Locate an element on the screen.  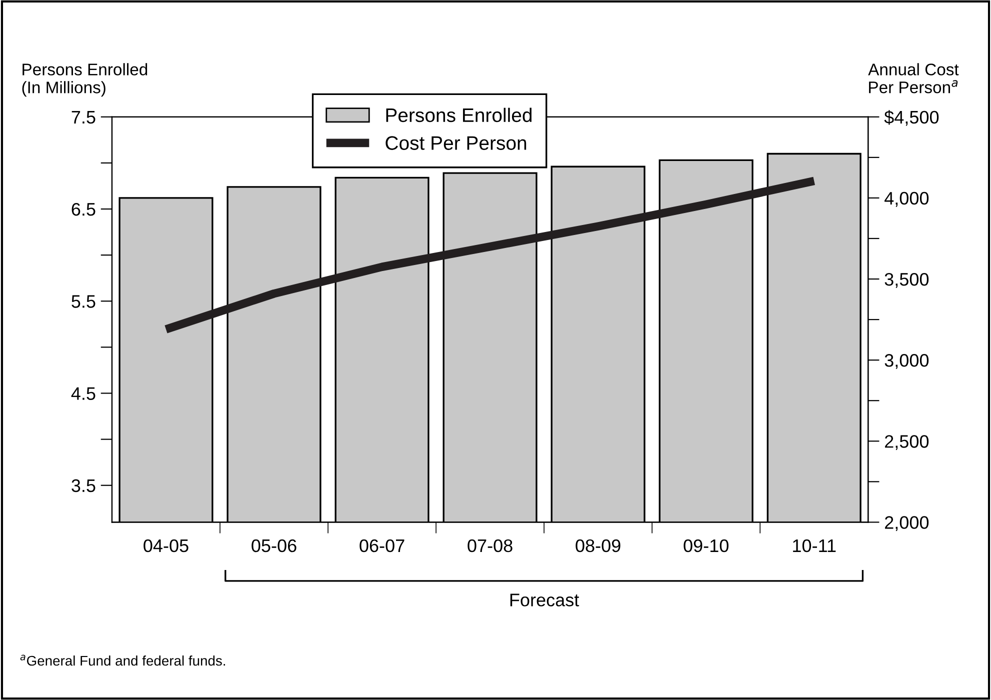
x-tick-label: 05-06 is located at coordinates (274, 545).